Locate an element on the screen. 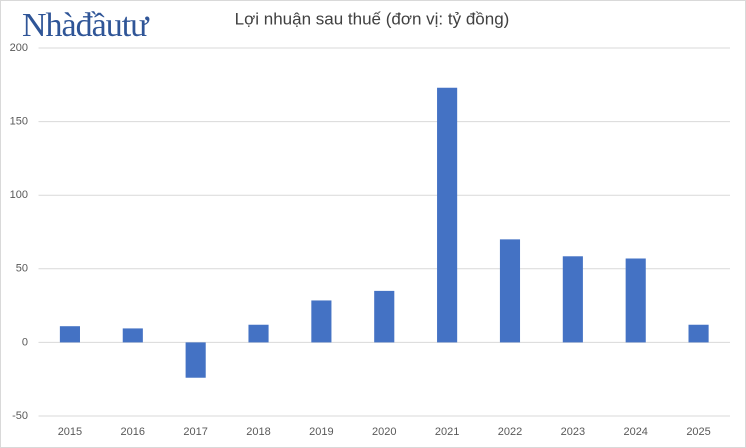 This screenshot has width=746, height=448. logo: Nhàđầutư is located at coordinates (86, 25).